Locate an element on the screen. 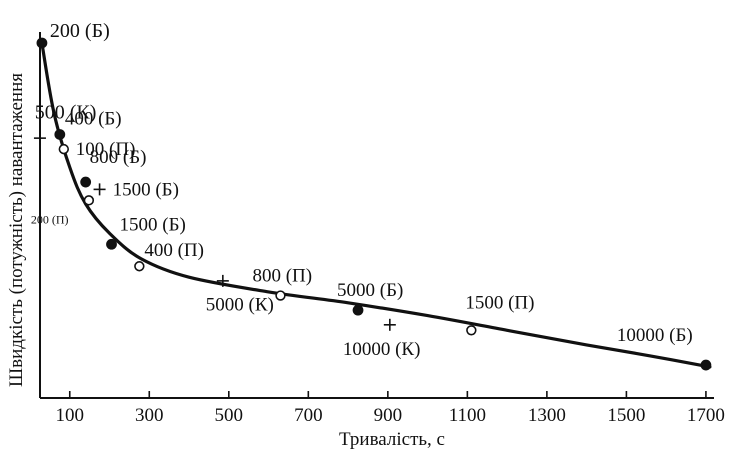 The width and height of the screenshot is (729, 457). x-ticks: 100 300 500 700 900 1100 1300 1500 1700 is located at coordinates (390, 408).